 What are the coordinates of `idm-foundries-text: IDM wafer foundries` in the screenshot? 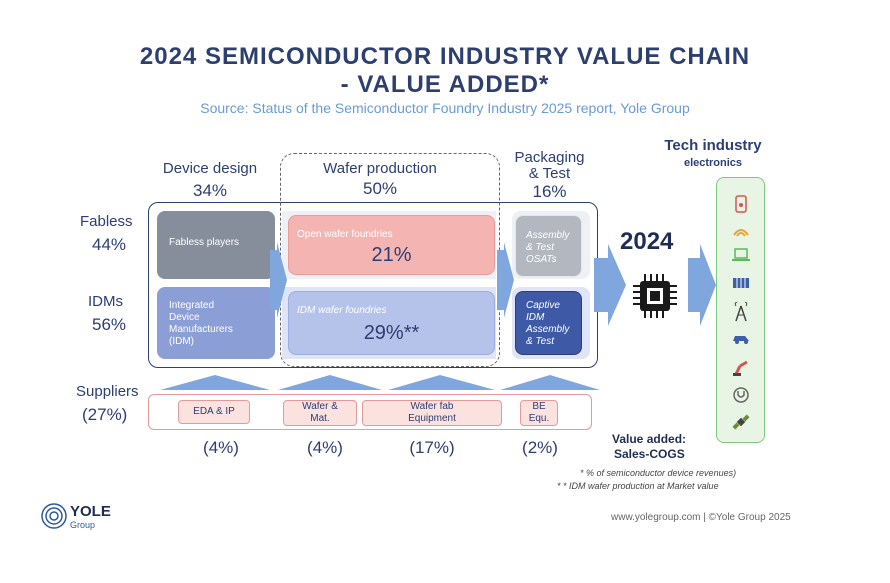 It's located at (342, 310).